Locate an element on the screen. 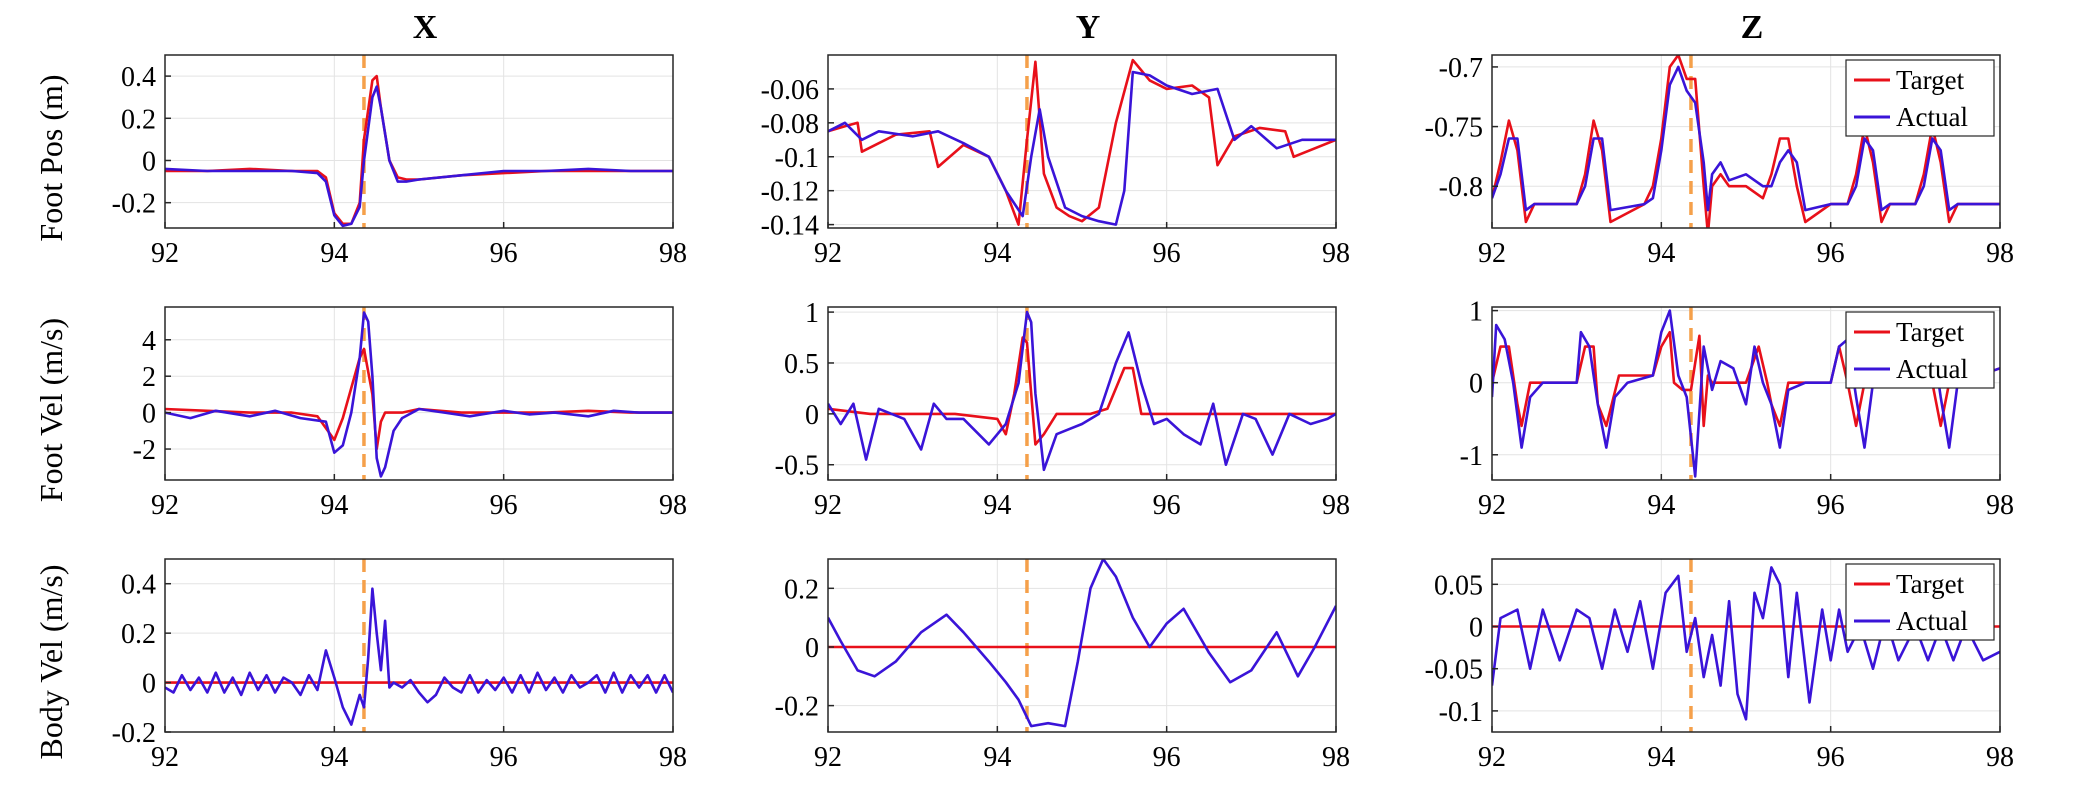  y-tick-label: -0.7 is located at coordinates (1461, 68).